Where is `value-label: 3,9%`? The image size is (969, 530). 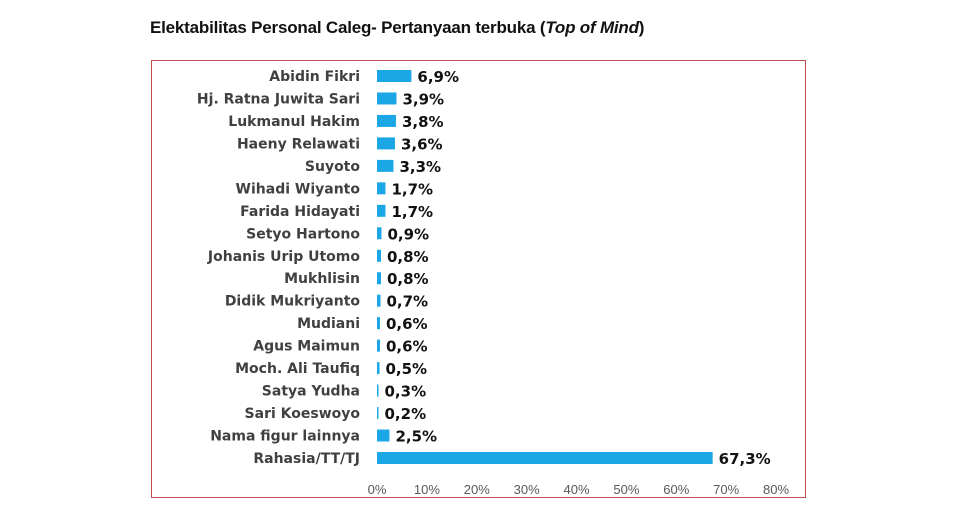 value-label: 3,9% is located at coordinates (423, 99).